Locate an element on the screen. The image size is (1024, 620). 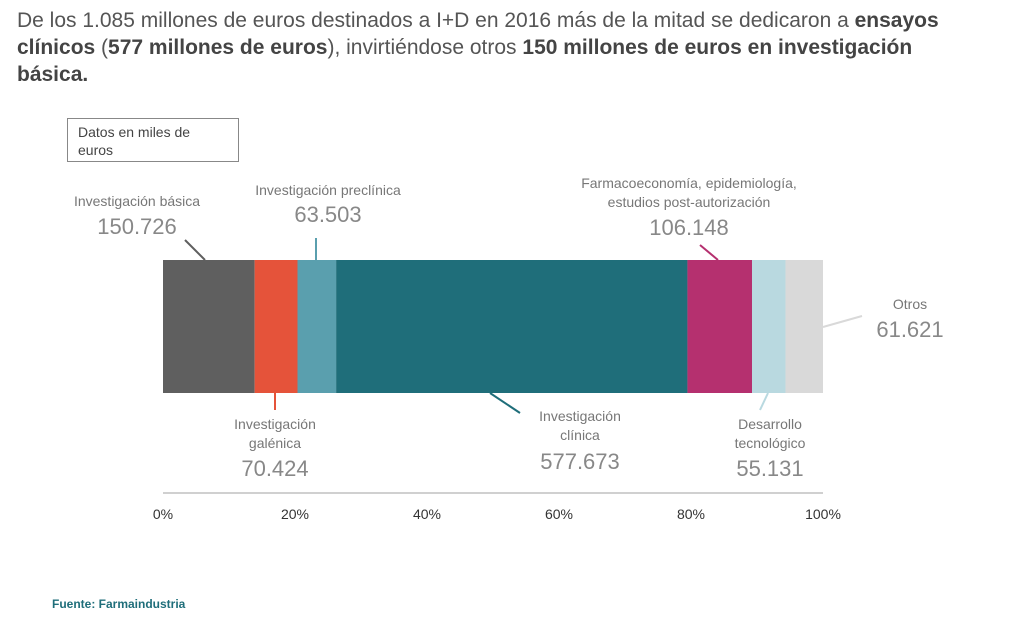
title-part: ensayos clínicos is located at coordinates (478, 34).